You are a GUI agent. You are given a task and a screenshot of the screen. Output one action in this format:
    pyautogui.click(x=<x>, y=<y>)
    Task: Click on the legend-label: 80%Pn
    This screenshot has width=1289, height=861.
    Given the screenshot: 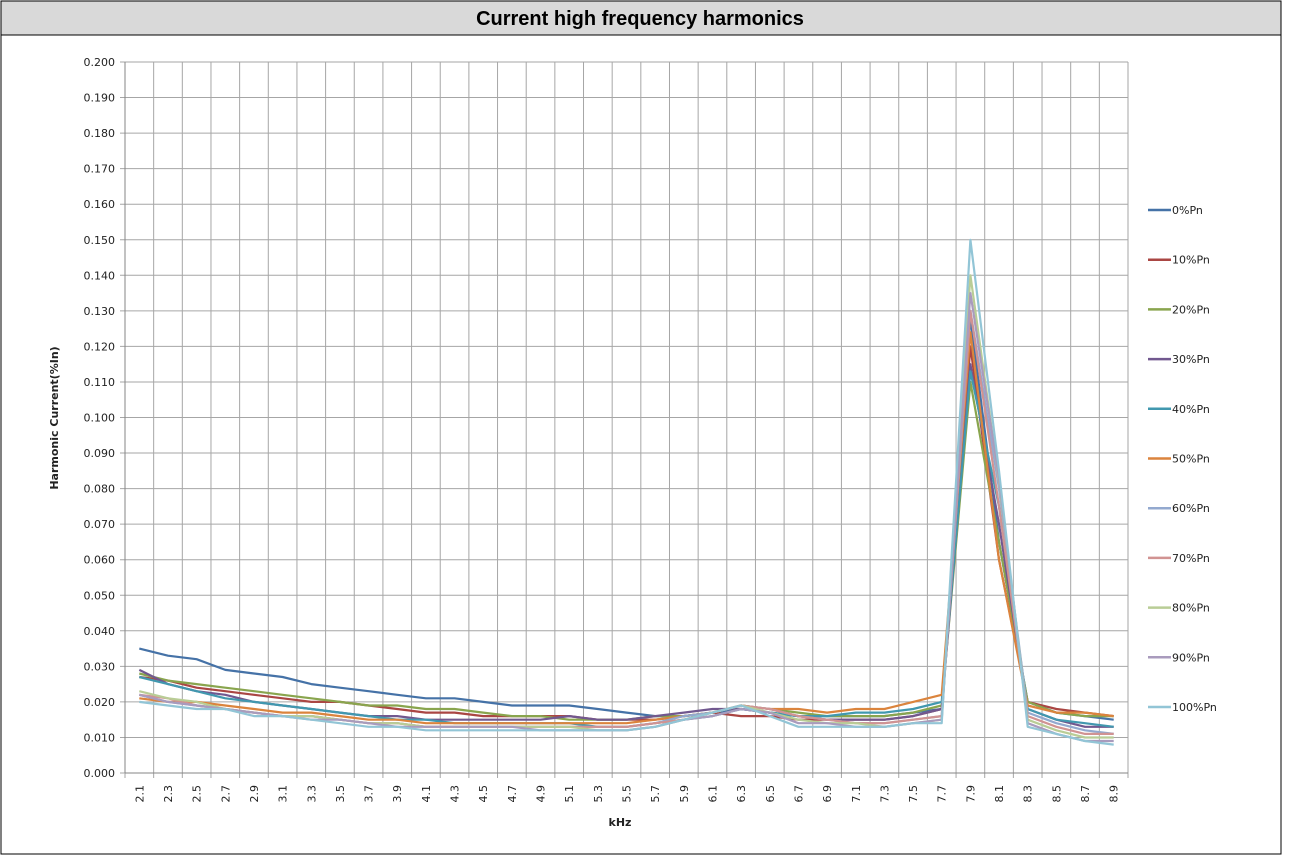 What is the action you would take?
    pyautogui.click(x=1191, y=608)
    